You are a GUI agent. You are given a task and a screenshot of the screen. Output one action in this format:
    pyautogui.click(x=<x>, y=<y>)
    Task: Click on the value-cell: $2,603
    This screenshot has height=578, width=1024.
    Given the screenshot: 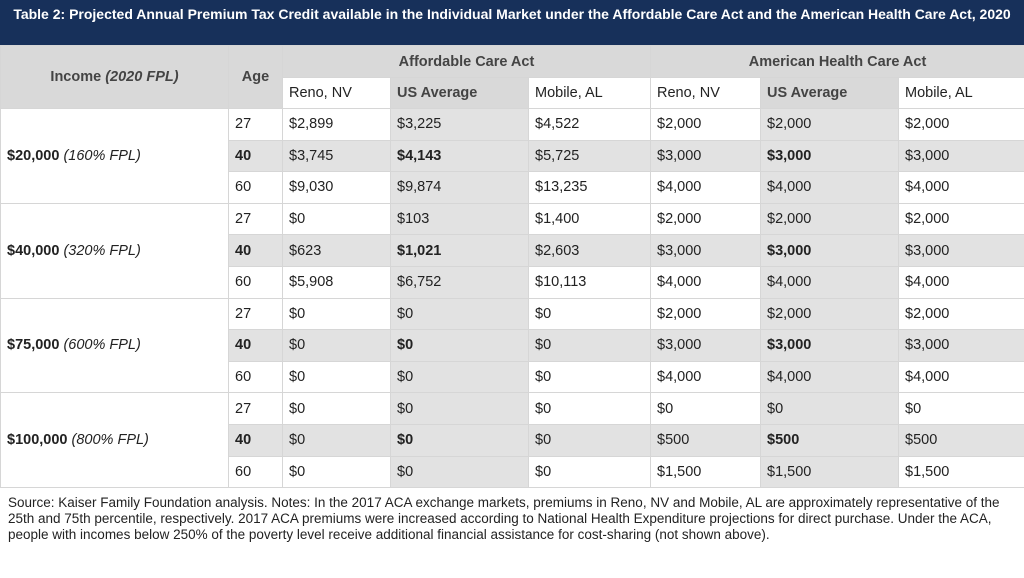 What is the action you would take?
    pyautogui.click(x=589, y=250)
    